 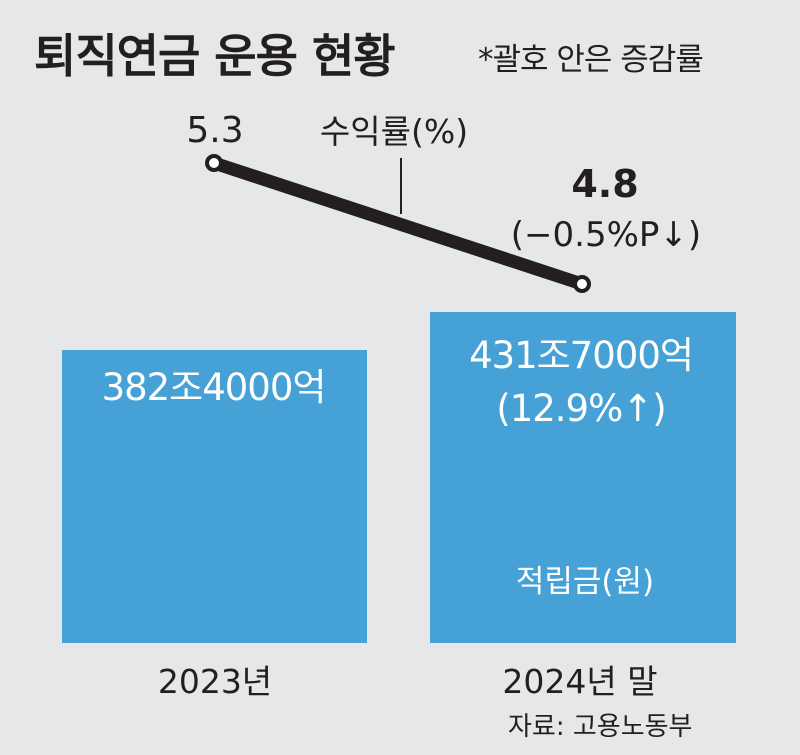 I want to click on bar-change-label-1: (12.9%↑), so click(x=580, y=408).